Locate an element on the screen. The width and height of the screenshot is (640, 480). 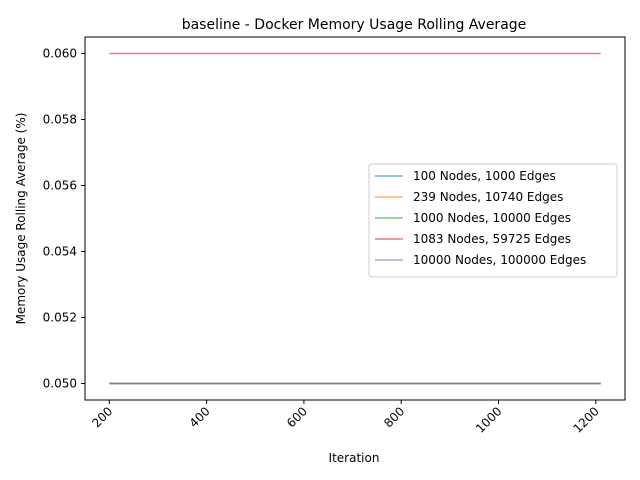
x-axis-label: Iteration is located at coordinates (354, 458).